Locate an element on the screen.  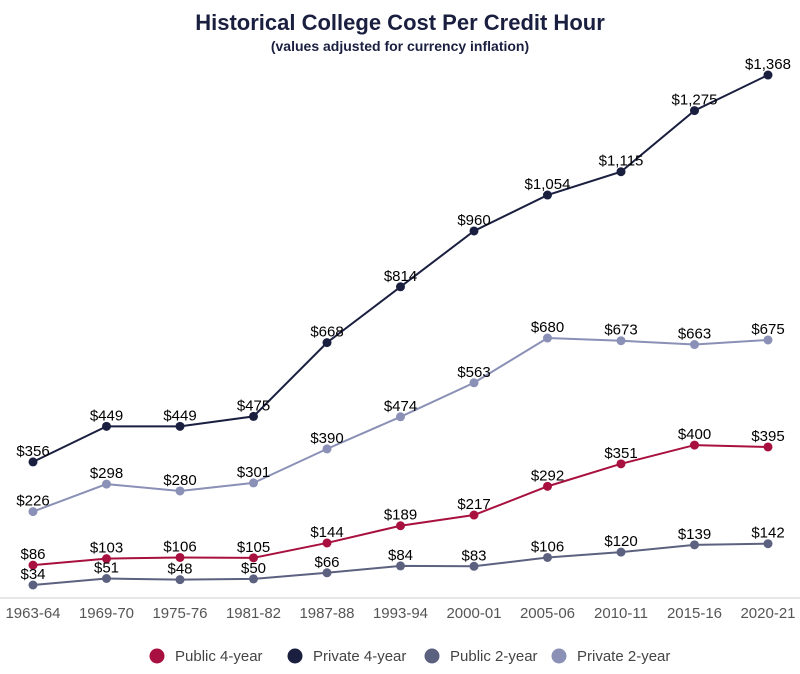
legend-item: Private 4-year is located at coordinates (347, 656).